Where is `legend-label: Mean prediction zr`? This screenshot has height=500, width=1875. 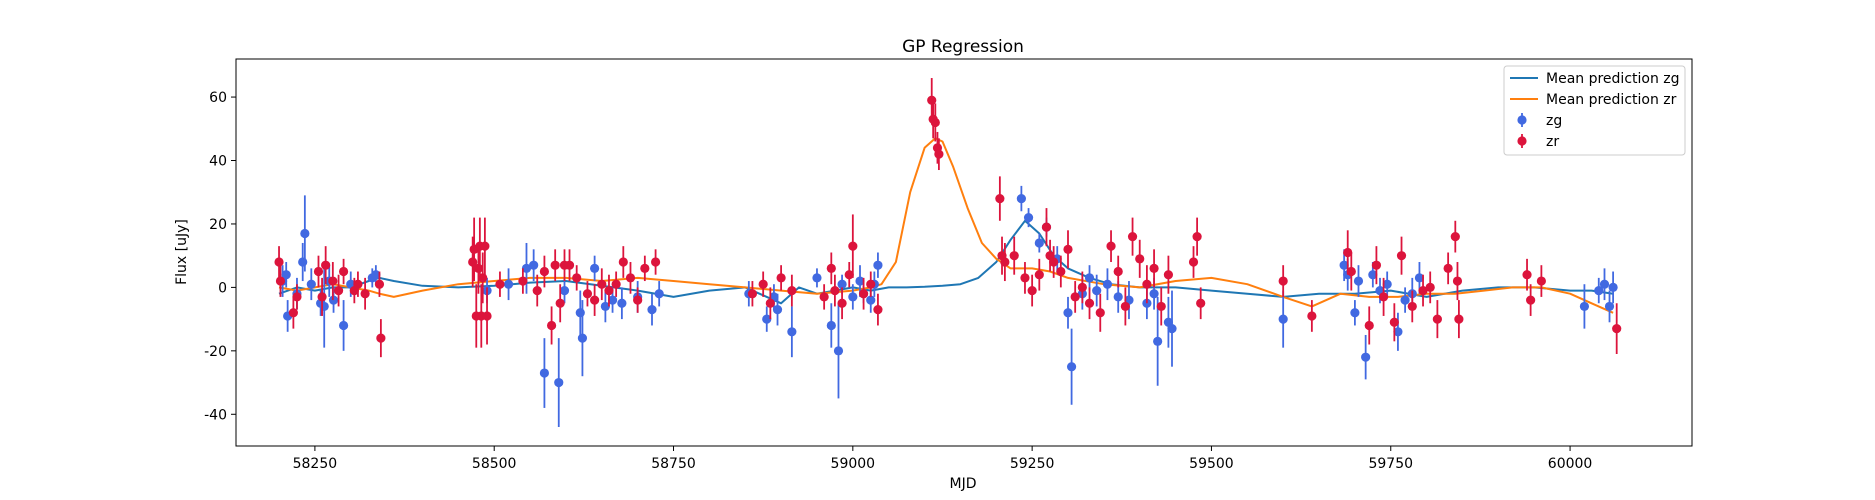 legend-label: Mean prediction zr is located at coordinates (1611, 100).